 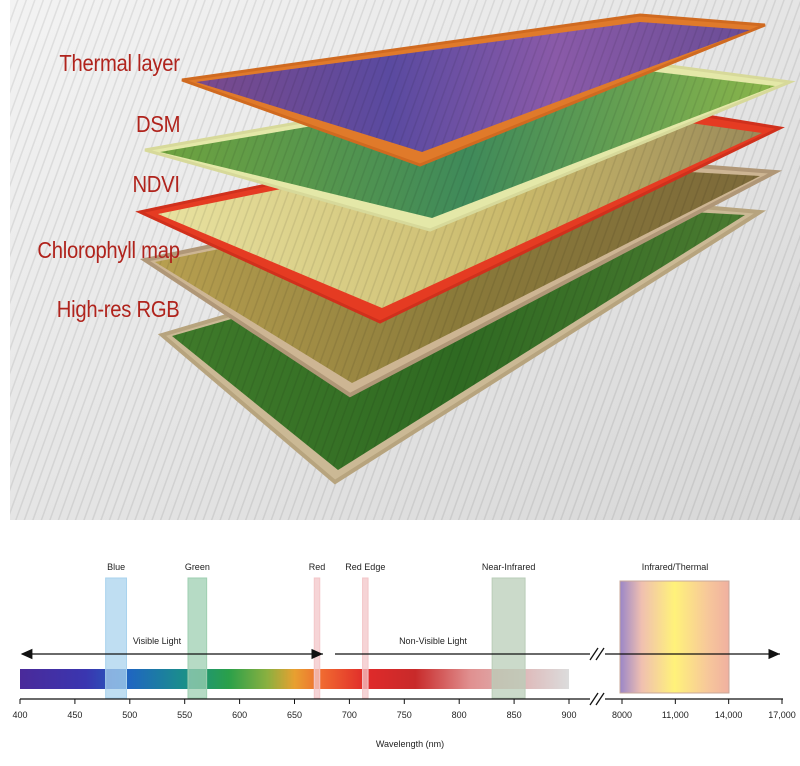 I want to click on band-green, so click(x=197, y=638).